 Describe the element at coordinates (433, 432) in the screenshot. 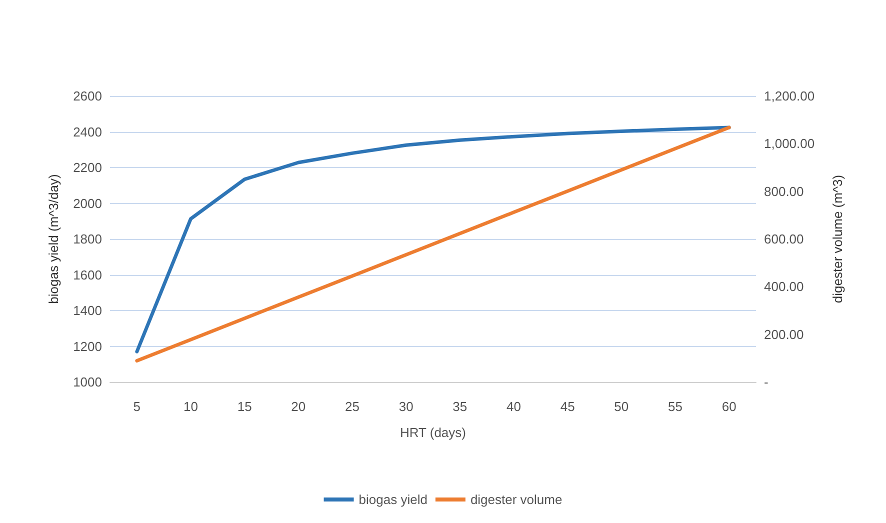

I see `x-axis-title: HRT (days)` at that location.